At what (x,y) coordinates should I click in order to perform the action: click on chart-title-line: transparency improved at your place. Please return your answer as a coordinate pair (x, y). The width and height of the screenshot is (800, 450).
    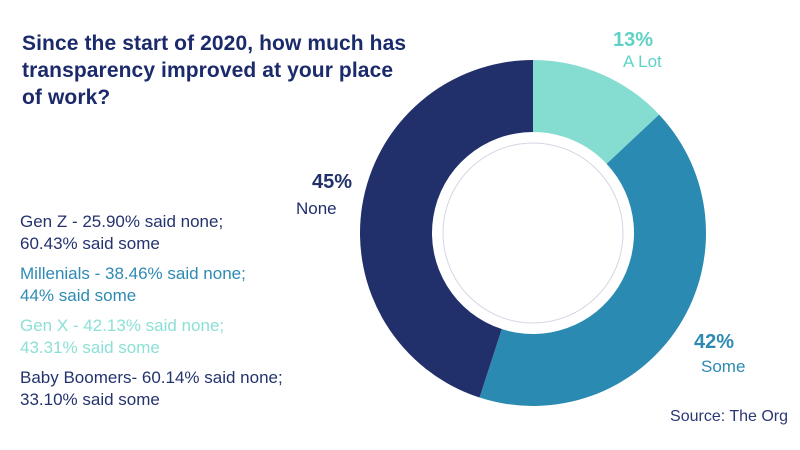
    Looking at the image, I should click on (208, 70).